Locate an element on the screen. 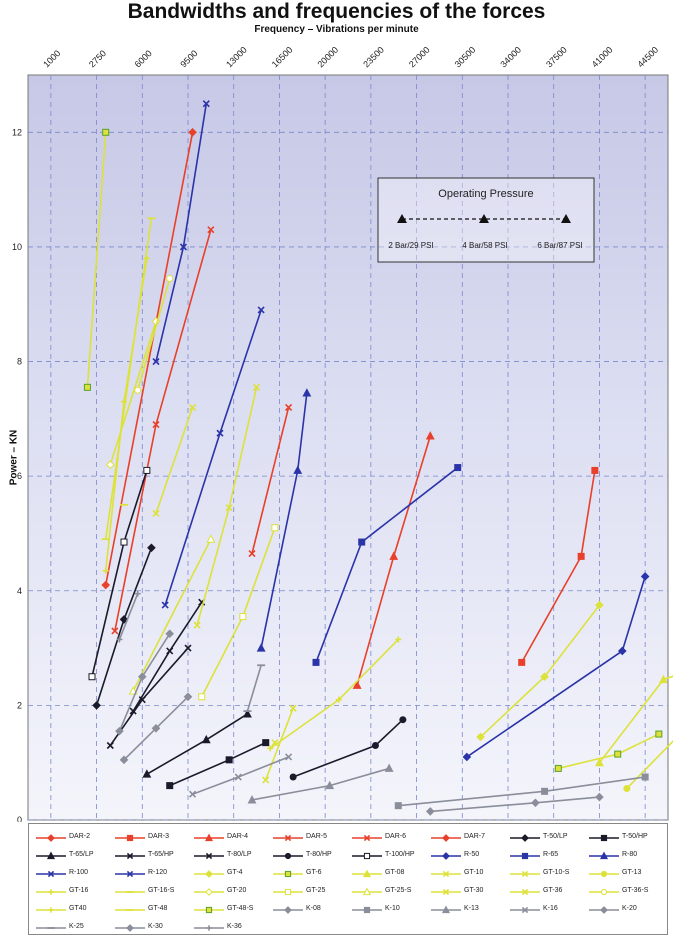  x-tick-label: 1000 is located at coordinates (51, 58).